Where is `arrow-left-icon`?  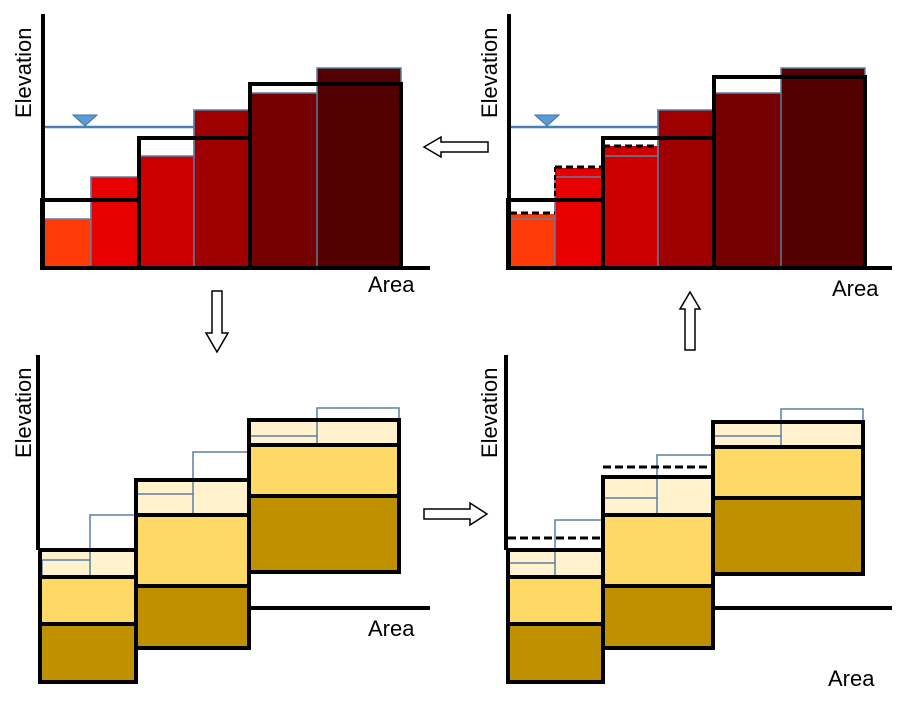
arrow-left-icon is located at coordinates (455, 147).